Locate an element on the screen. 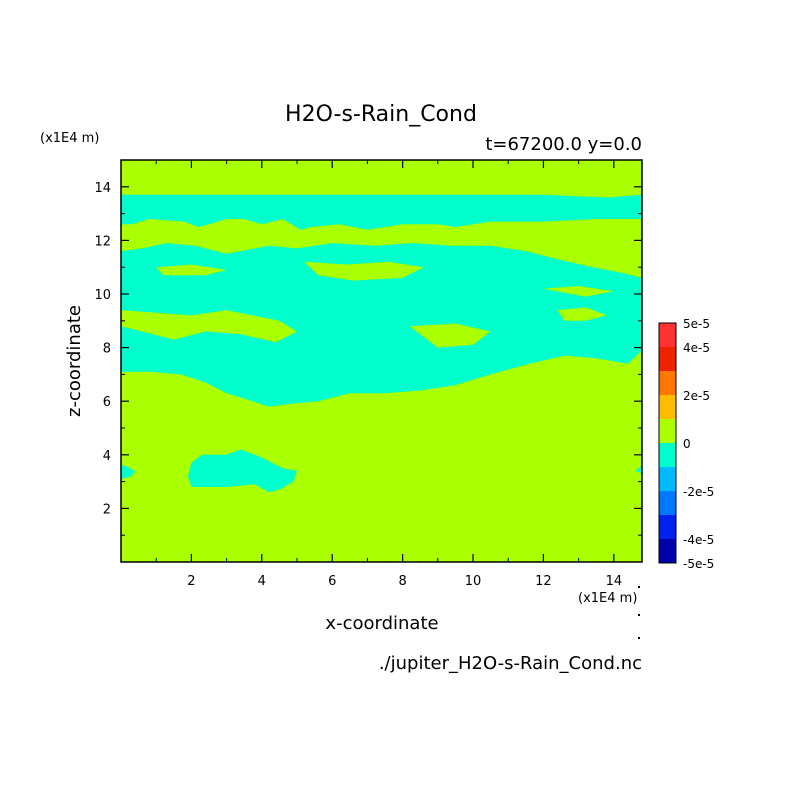  x-tick-label: 2 is located at coordinates (191, 581).